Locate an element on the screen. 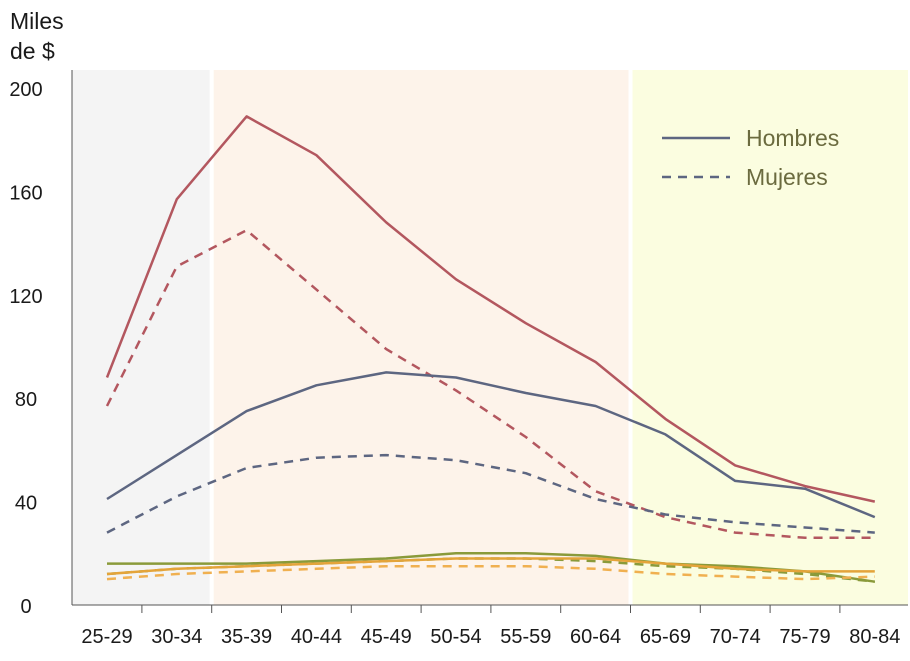 The width and height of the screenshot is (910, 661). y-tick-label-120: 120 is located at coordinates (25, 297).